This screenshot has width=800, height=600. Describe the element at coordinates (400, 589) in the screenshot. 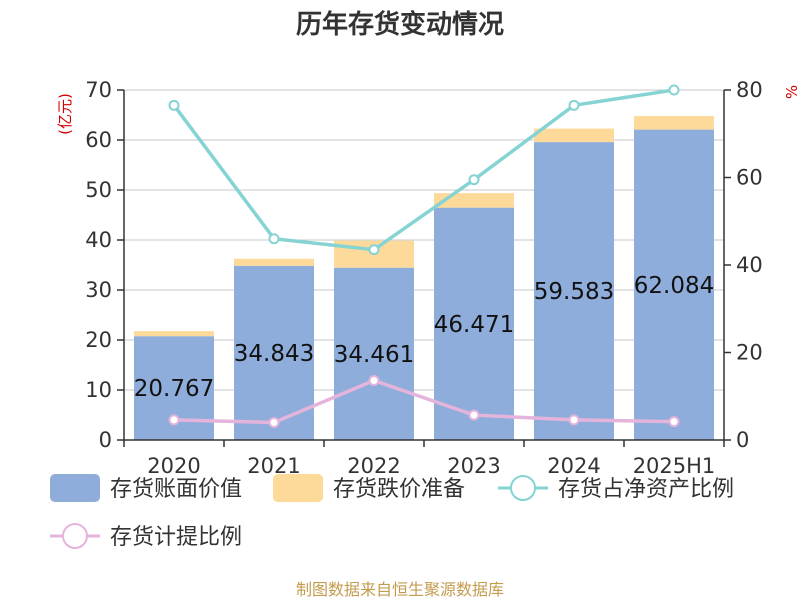

I see `source-note: 制图数据来自恒生聚源数据库` at that location.